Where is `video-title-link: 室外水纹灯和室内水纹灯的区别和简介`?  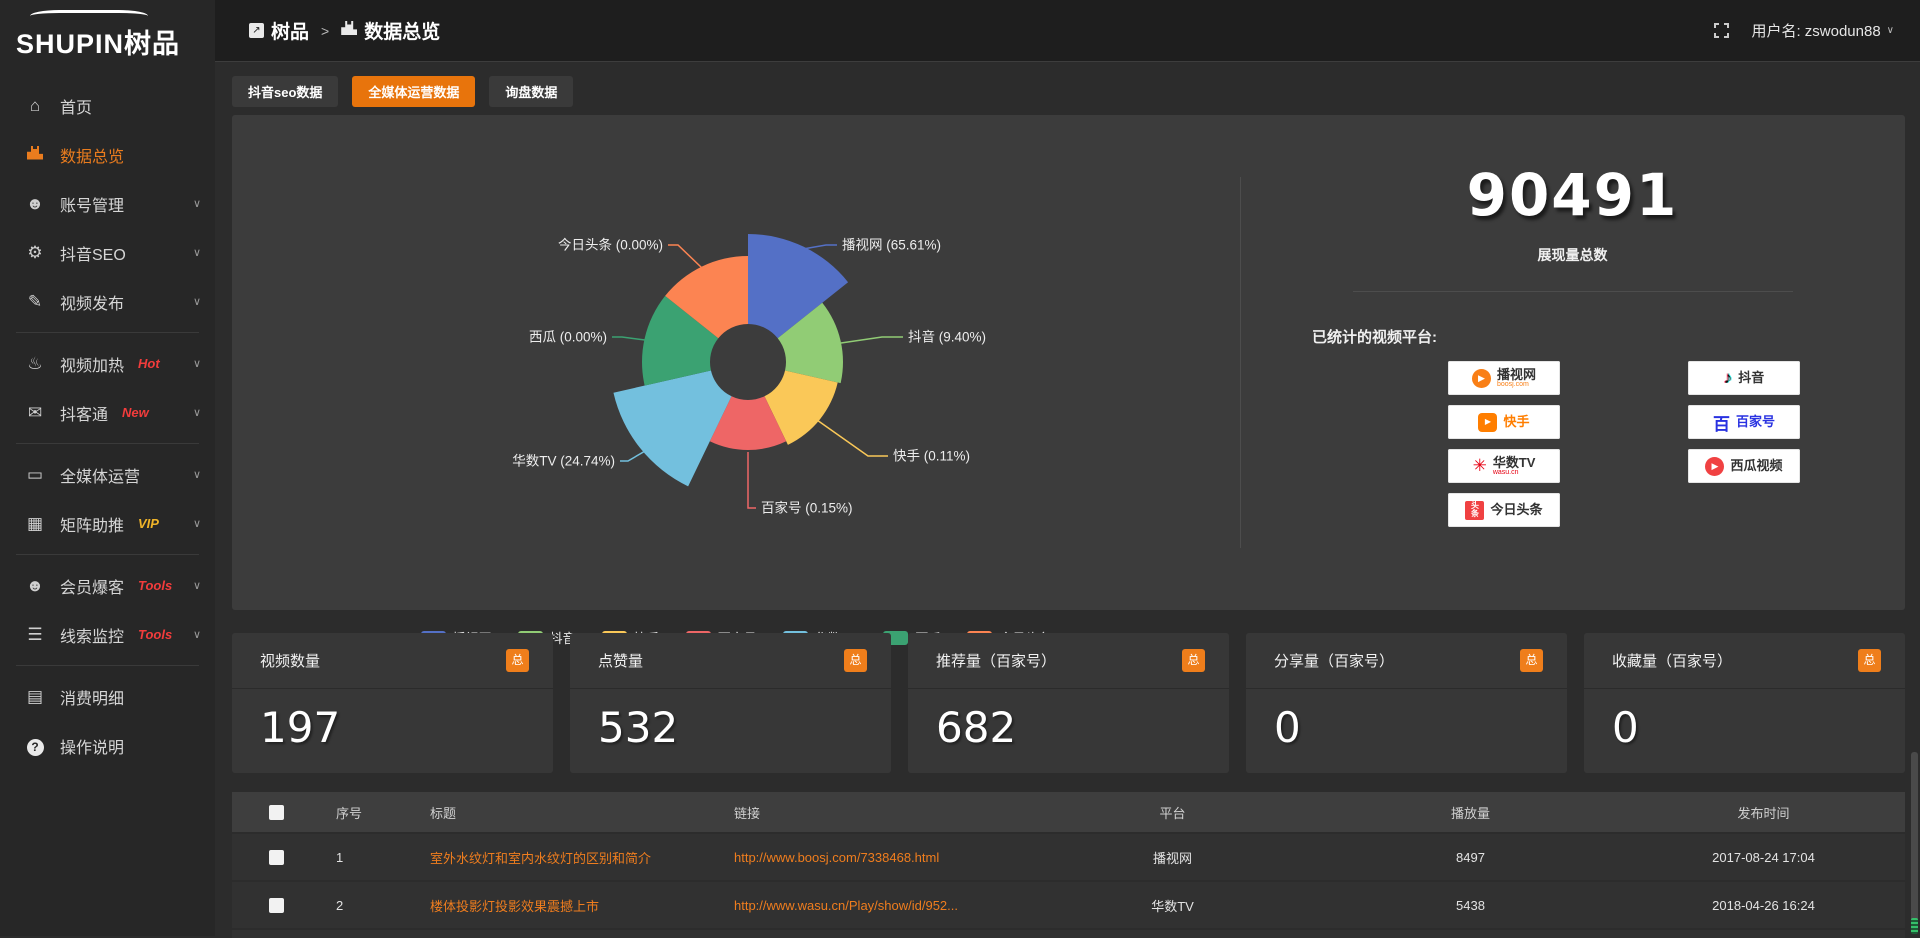 video-title-link: 室外水纹灯和室内水纹灯的区别和简介 is located at coordinates (540, 857).